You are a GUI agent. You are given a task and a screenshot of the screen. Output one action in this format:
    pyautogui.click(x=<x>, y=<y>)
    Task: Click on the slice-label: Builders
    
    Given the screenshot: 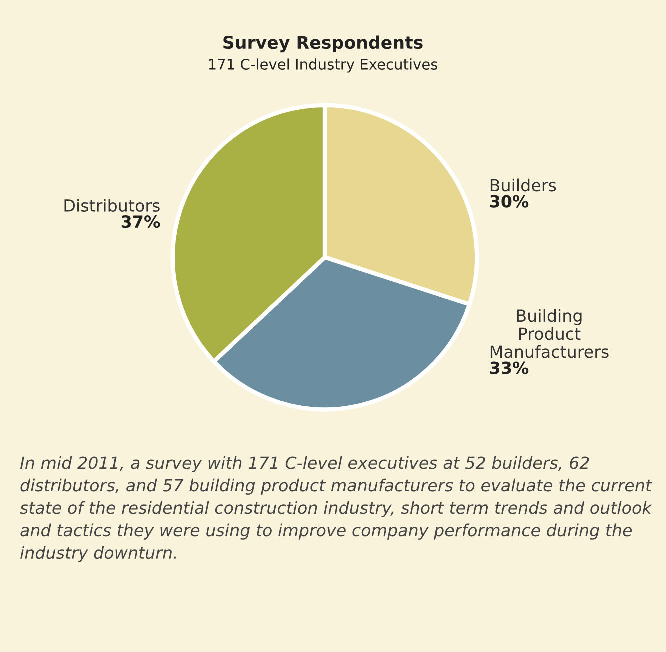 What is the action you would take?
    pyautogui.click(x=523, y=185)
    